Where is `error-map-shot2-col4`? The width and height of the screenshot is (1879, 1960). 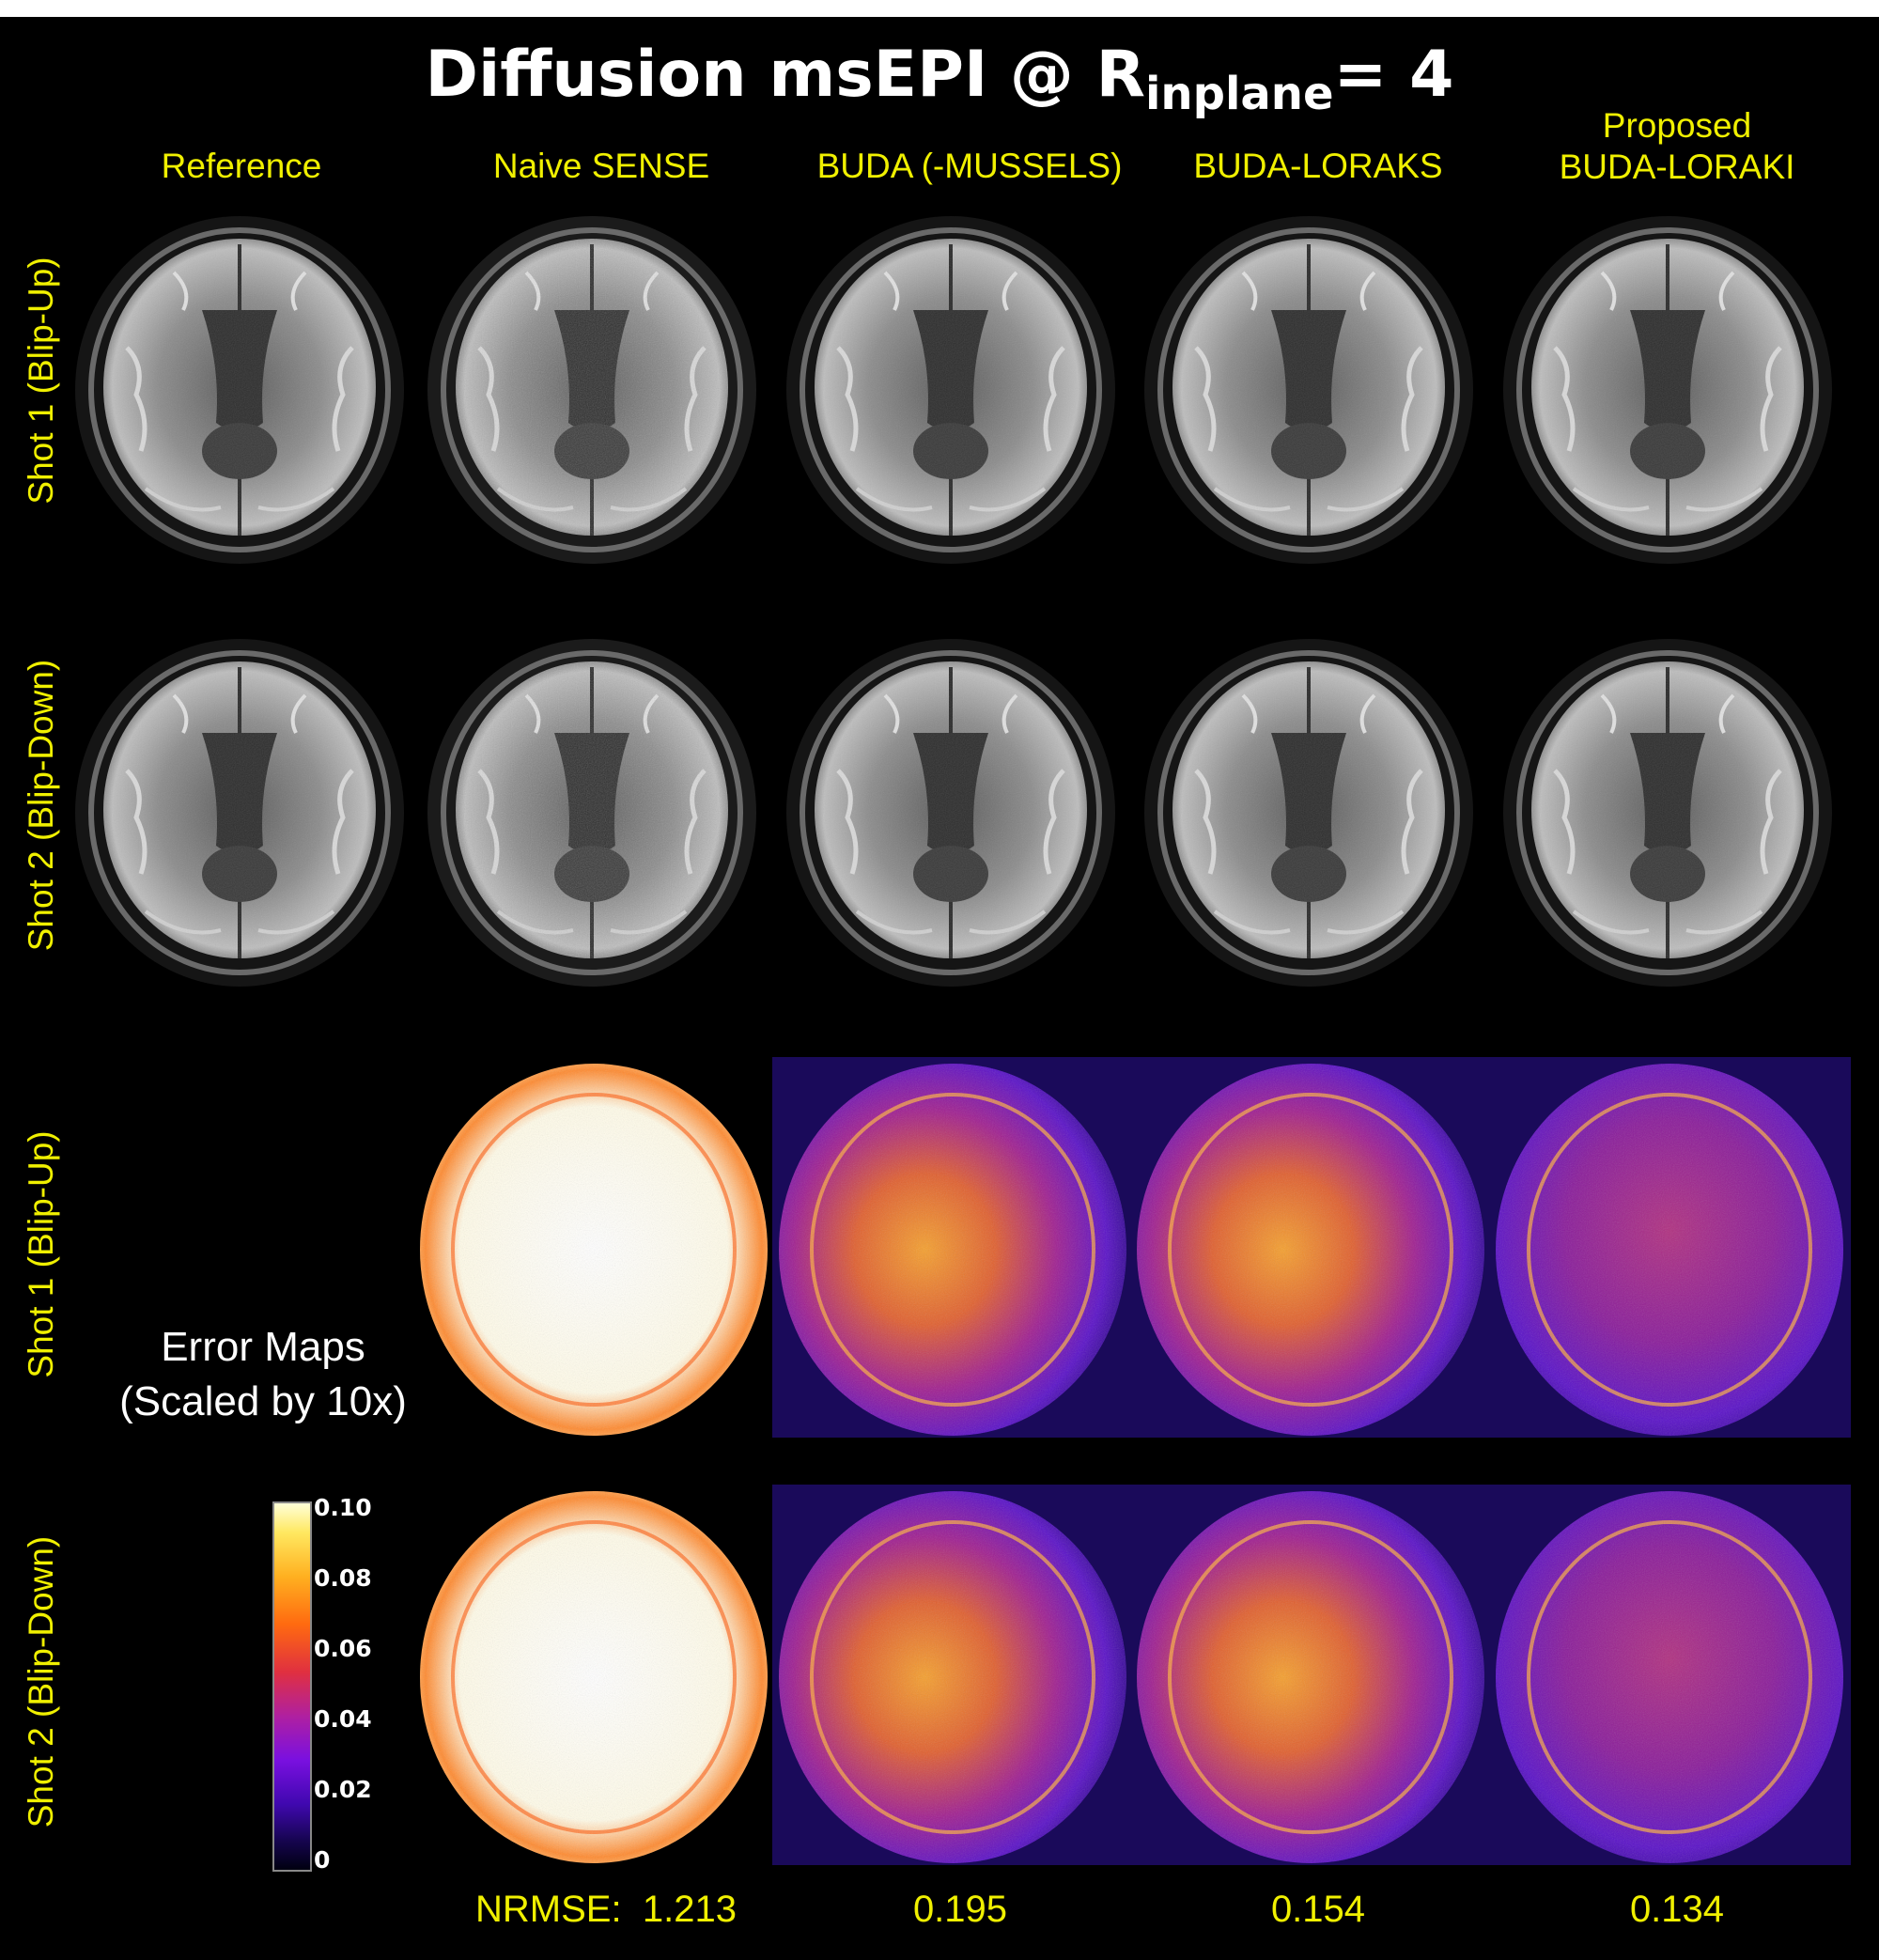
error-map-shot2-col4 is located at coordinates (1311, 1675).